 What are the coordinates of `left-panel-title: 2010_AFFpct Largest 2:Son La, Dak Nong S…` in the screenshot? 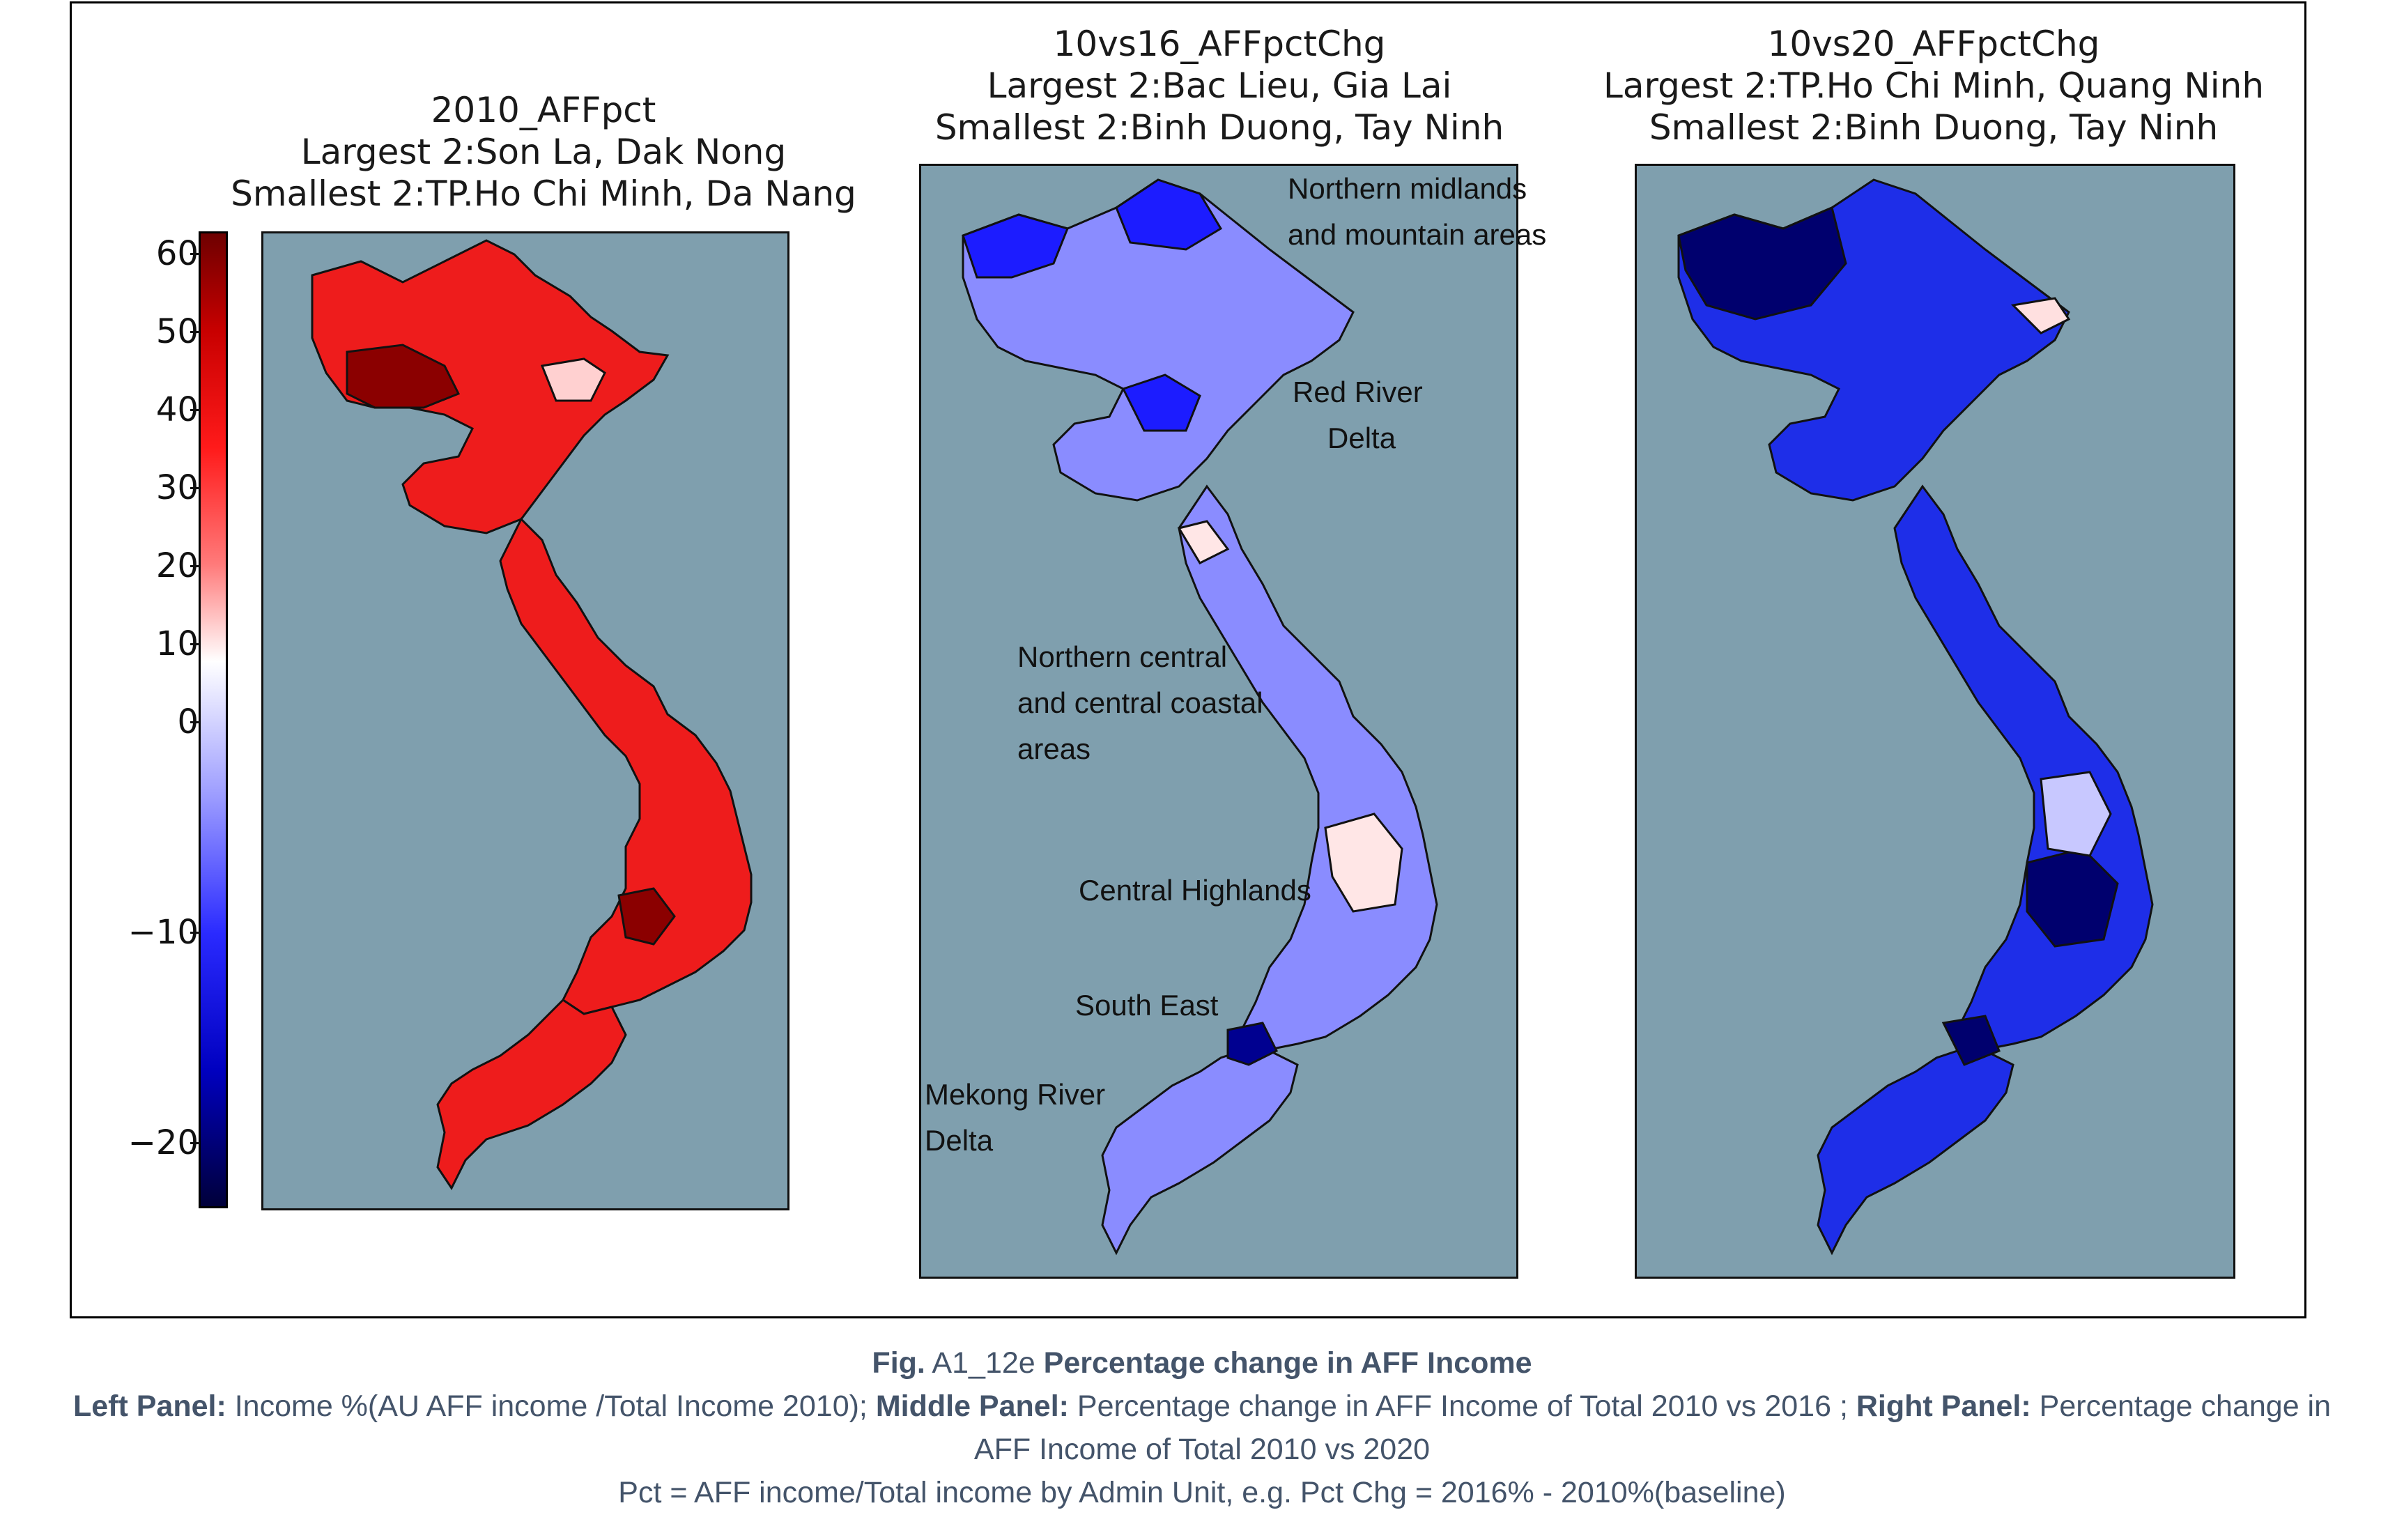 It's located at (543, 152).